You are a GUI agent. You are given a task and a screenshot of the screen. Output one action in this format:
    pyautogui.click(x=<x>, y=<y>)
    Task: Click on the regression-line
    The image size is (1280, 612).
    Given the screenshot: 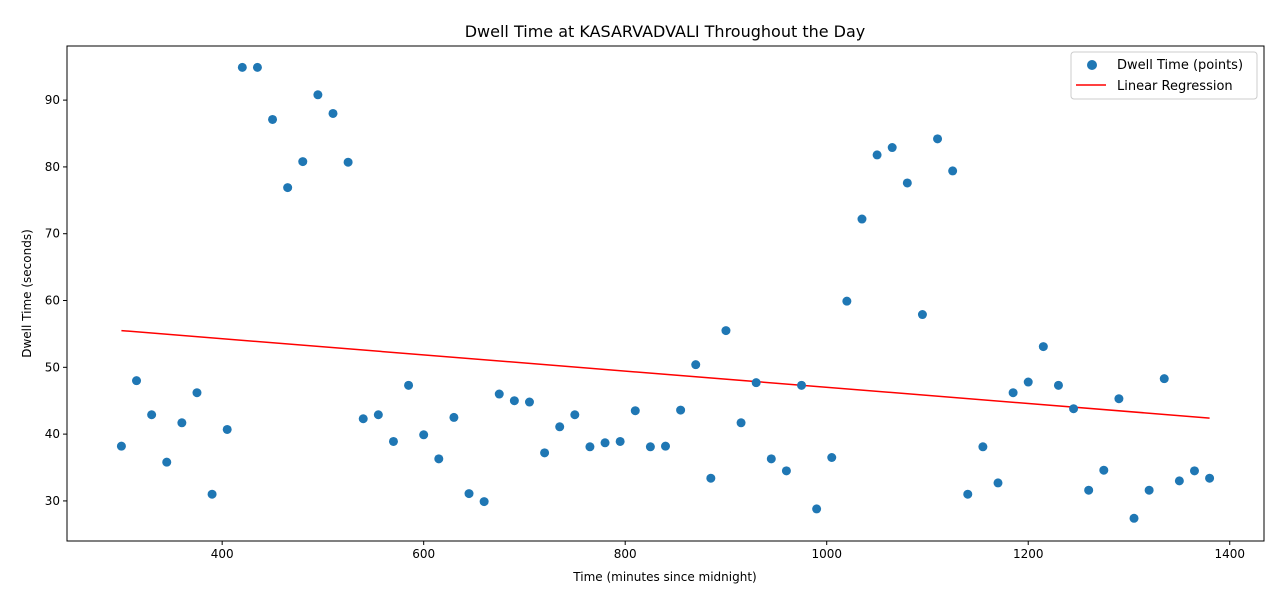 What is the action you would take?
    pyautogui.click(x=665, y=374)
    